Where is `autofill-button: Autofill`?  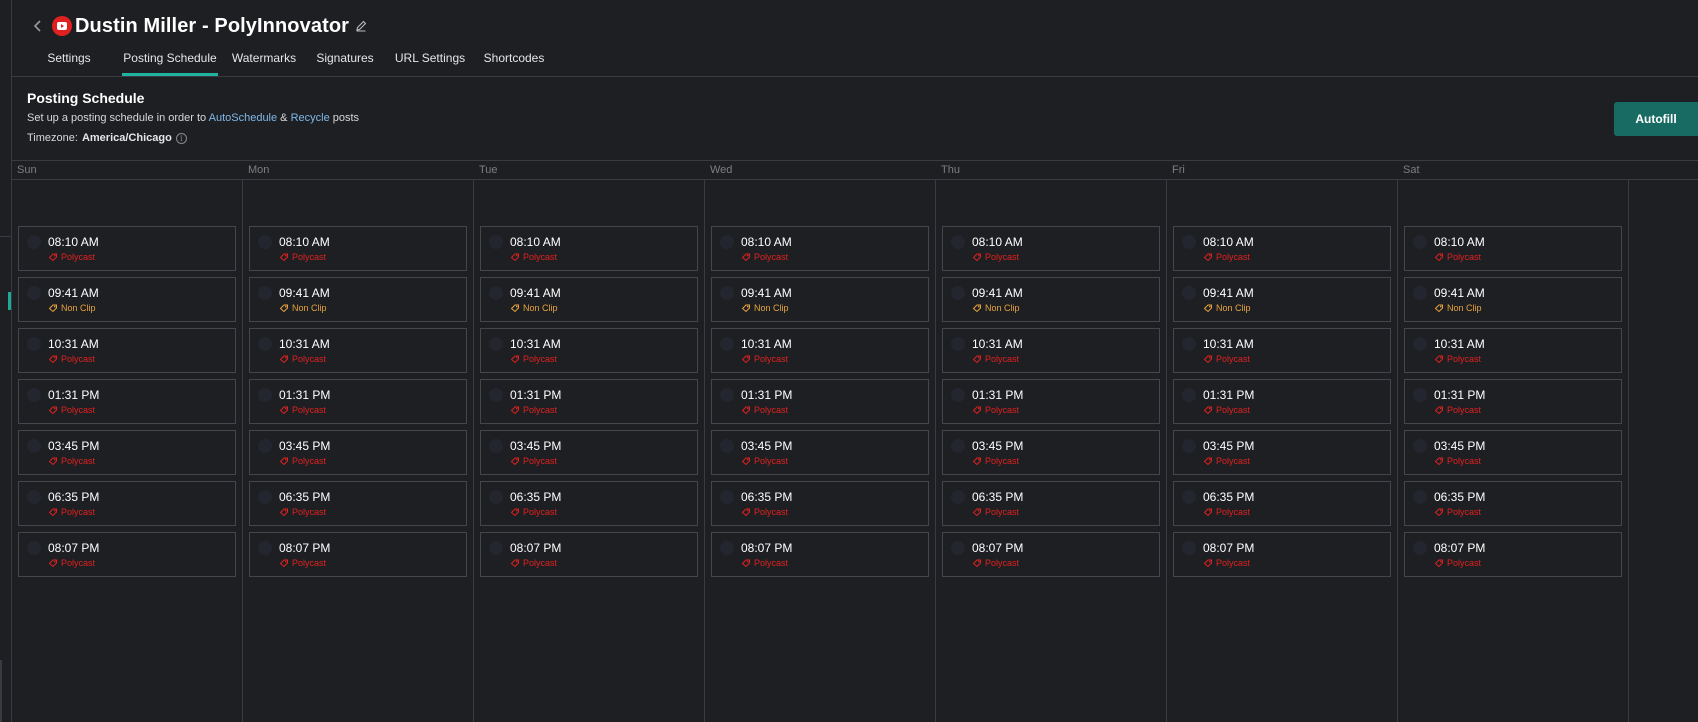
autofill-button: Autofill is located at coordinates (1656, 119).